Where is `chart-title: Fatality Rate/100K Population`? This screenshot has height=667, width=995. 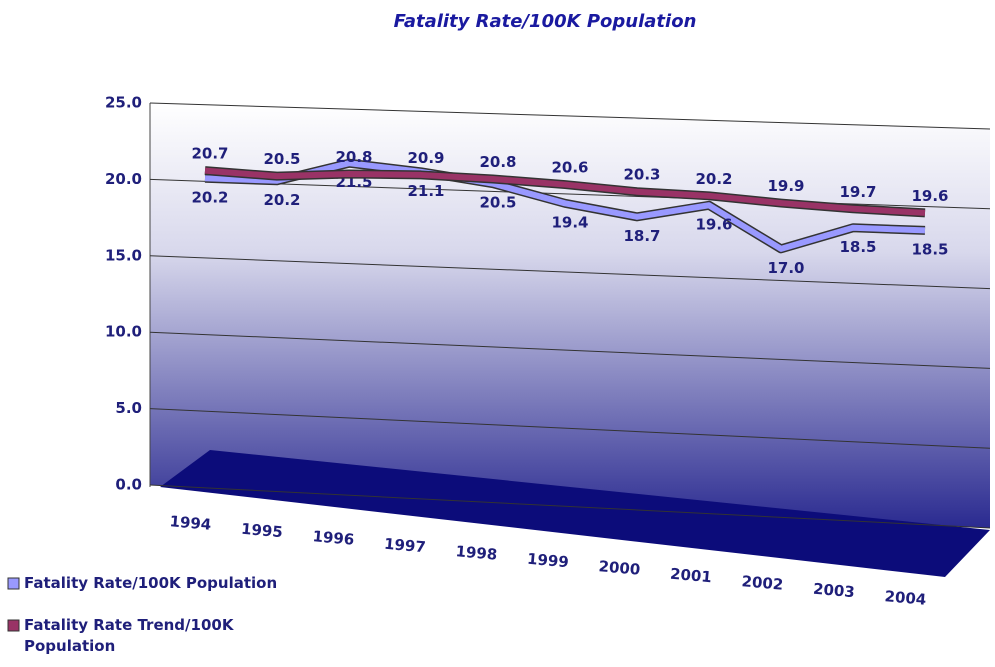 chart-title: Fatality Rate/100K Population is located at coordinates (545, 21).